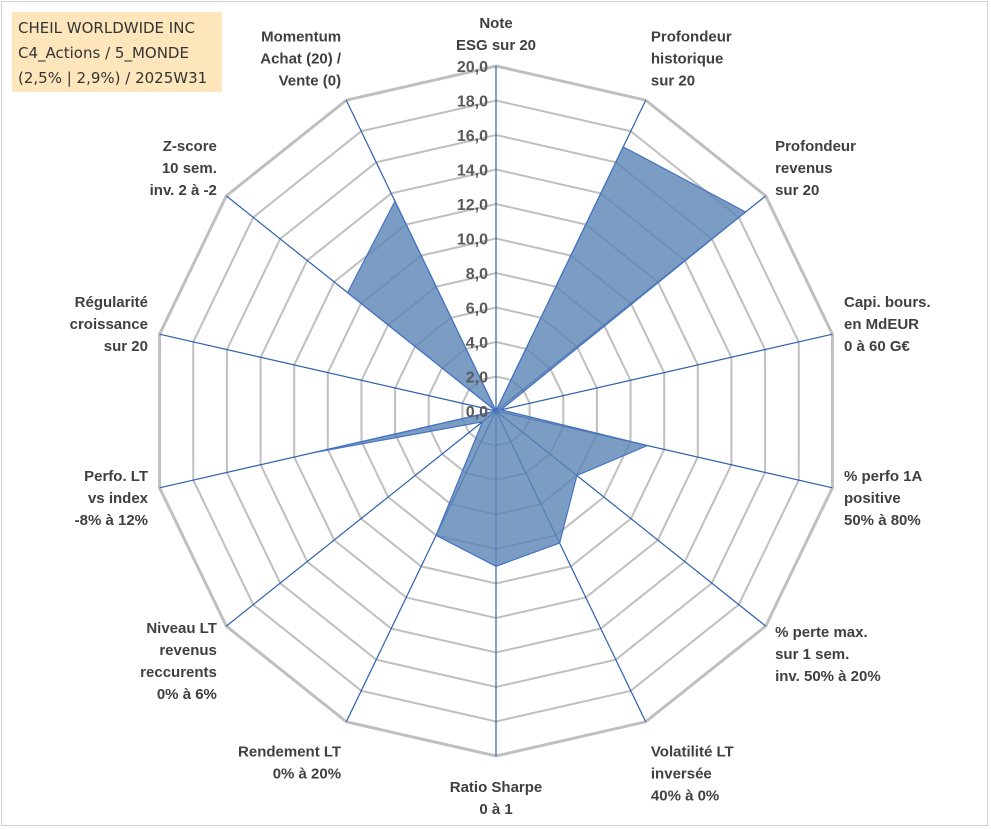 Image resolution: width=991 pixels, height=829 pixels. I want to click on axis-label: Profondeur revenus sur 20, so click(815, 168).